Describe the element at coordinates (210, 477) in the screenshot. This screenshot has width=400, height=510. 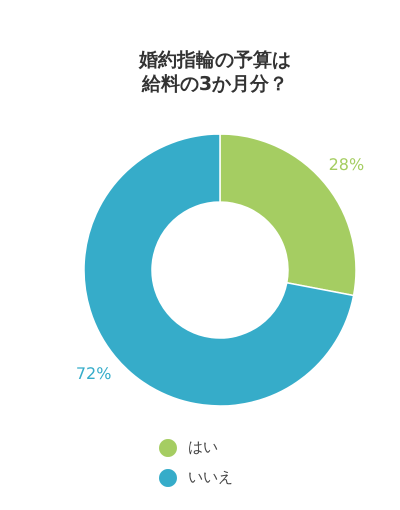
I see `legend-label: いいえ` at that location.